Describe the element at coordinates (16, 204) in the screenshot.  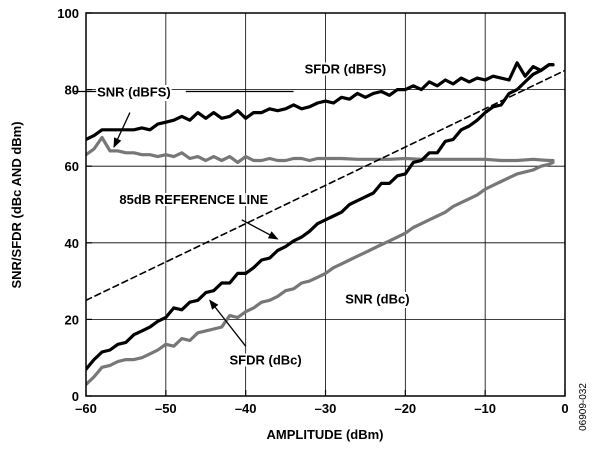
I see `y-axis-title: SNR/SFDR (dBc AND dBm)` at that location.